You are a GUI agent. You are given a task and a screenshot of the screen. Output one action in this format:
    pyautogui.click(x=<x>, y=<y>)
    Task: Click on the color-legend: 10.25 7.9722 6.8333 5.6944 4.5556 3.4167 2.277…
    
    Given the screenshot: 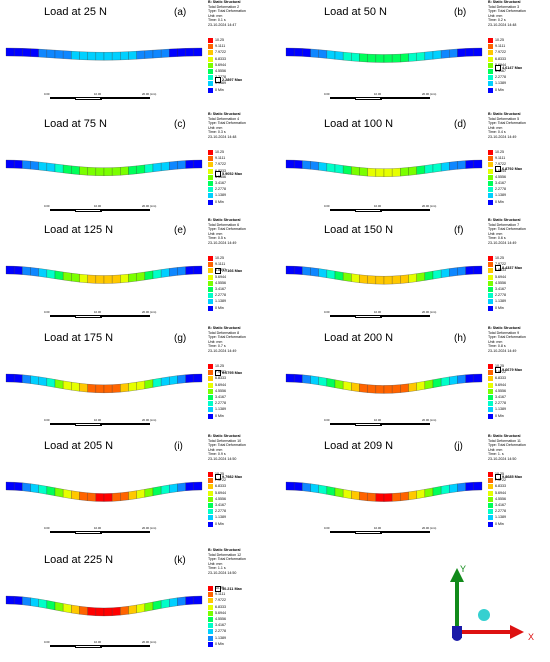 What is the action you would take?
    pyautogui.click(x=519, y=507)
    